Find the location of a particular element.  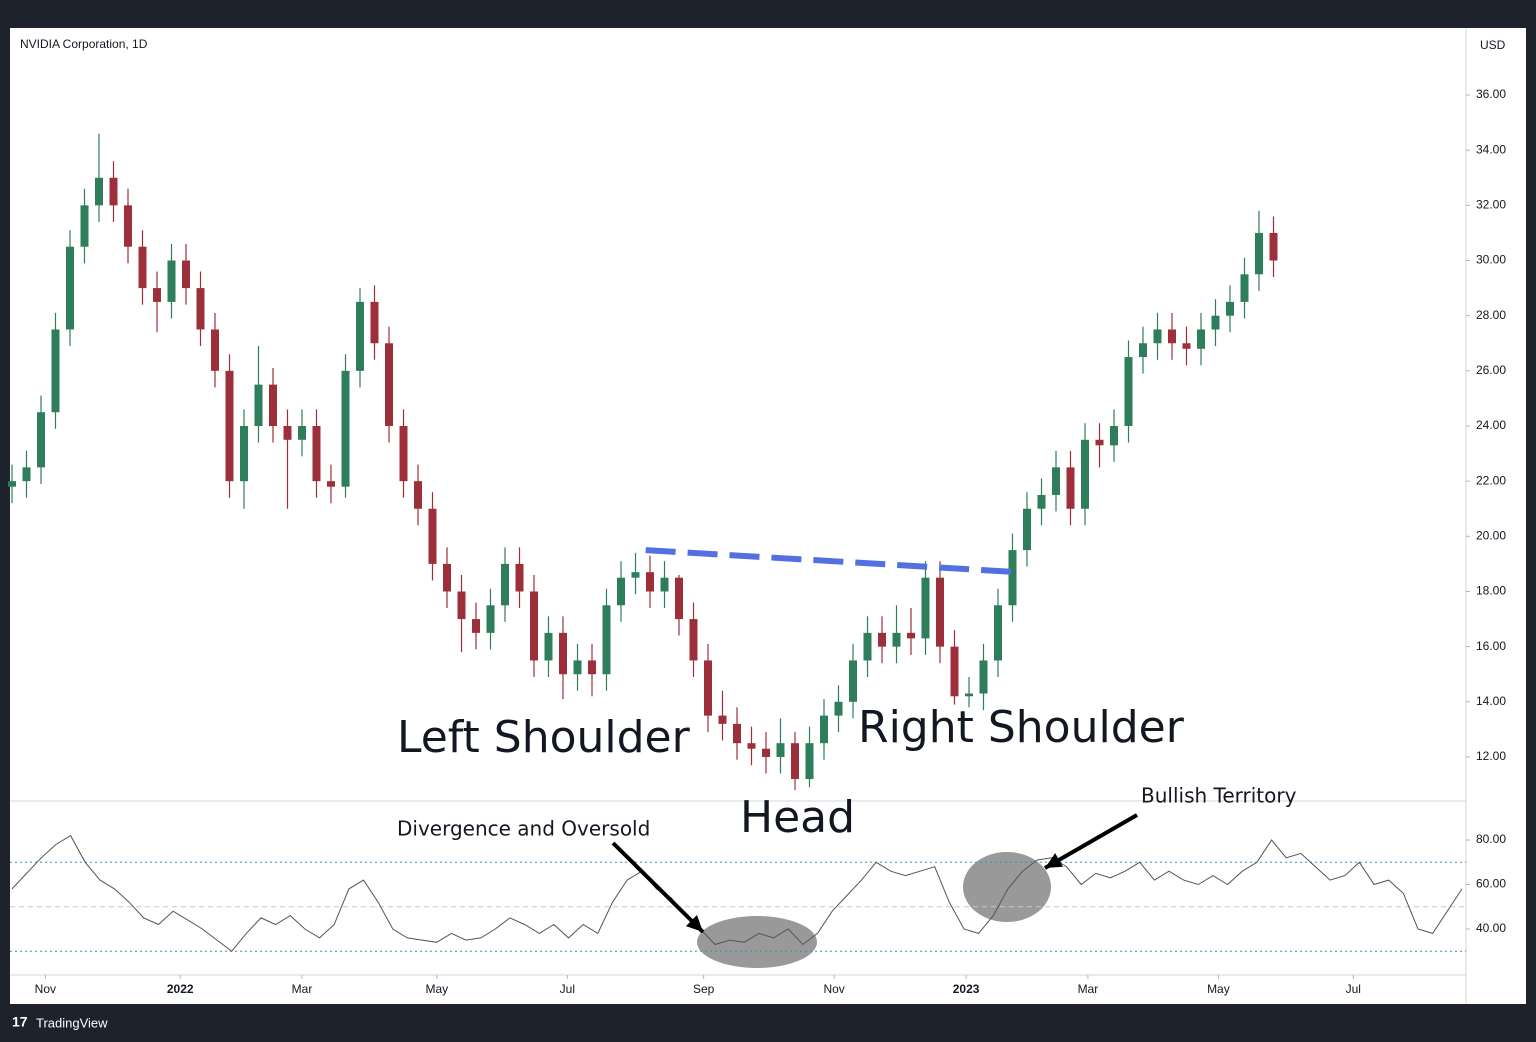

x-tick-label: 2023 is located at coordinates (966, 989).